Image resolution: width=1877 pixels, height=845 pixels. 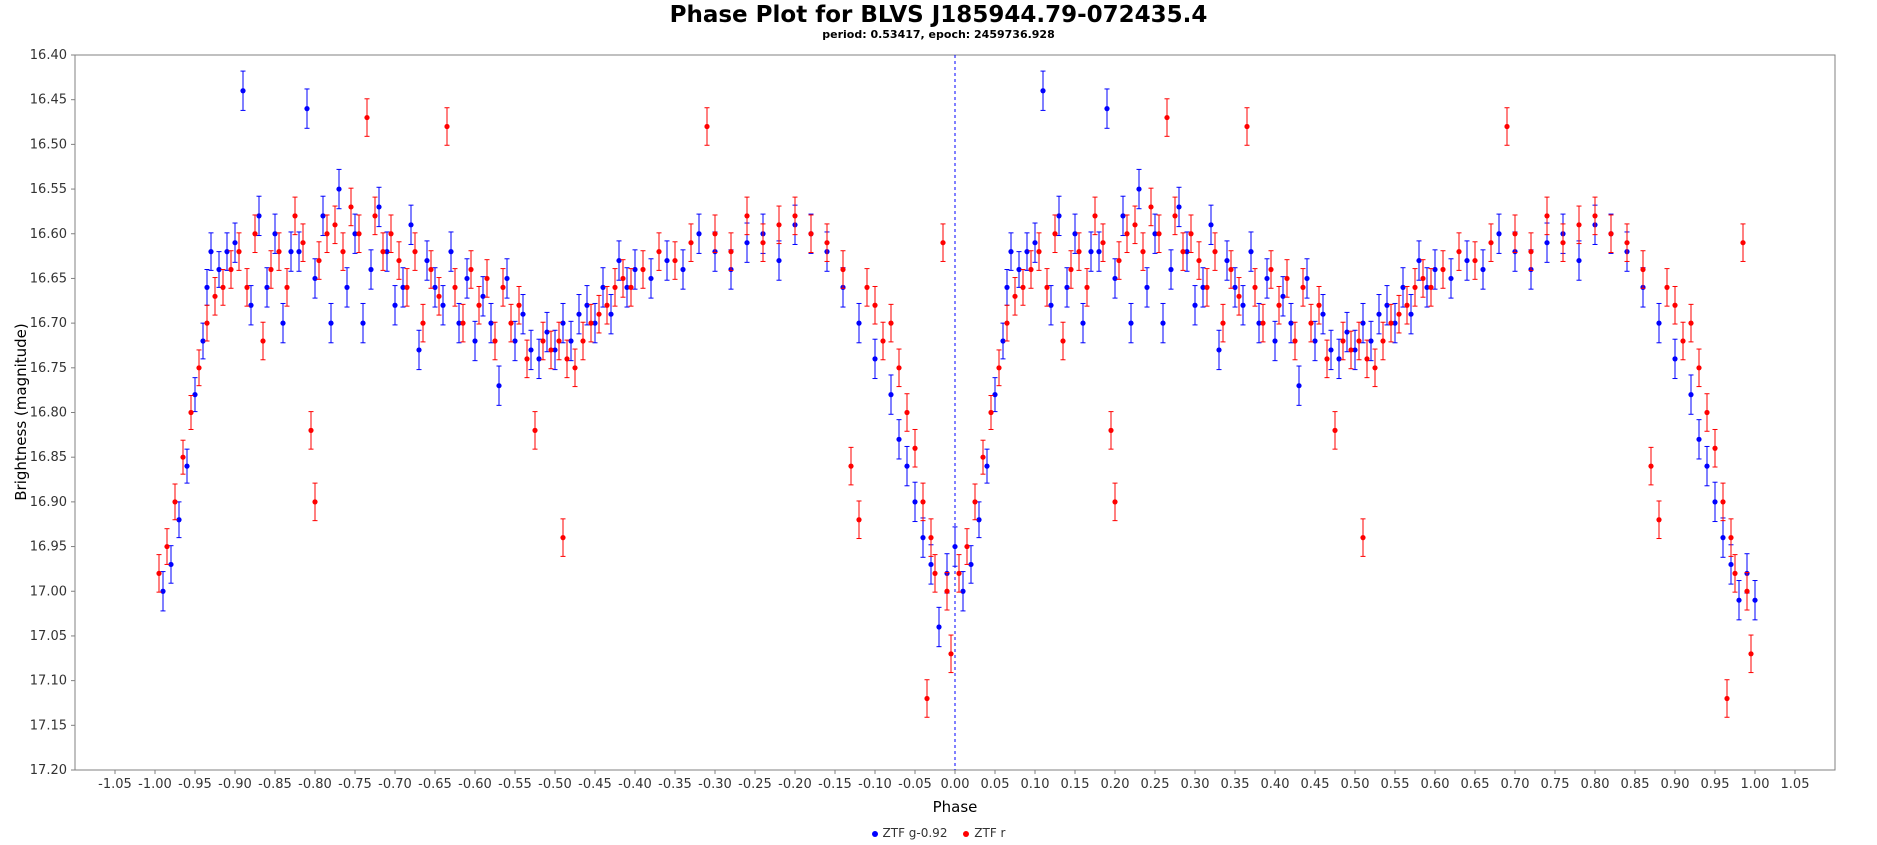 I want to click on y-tick-label: 17.05, so click(x=48, y=636).